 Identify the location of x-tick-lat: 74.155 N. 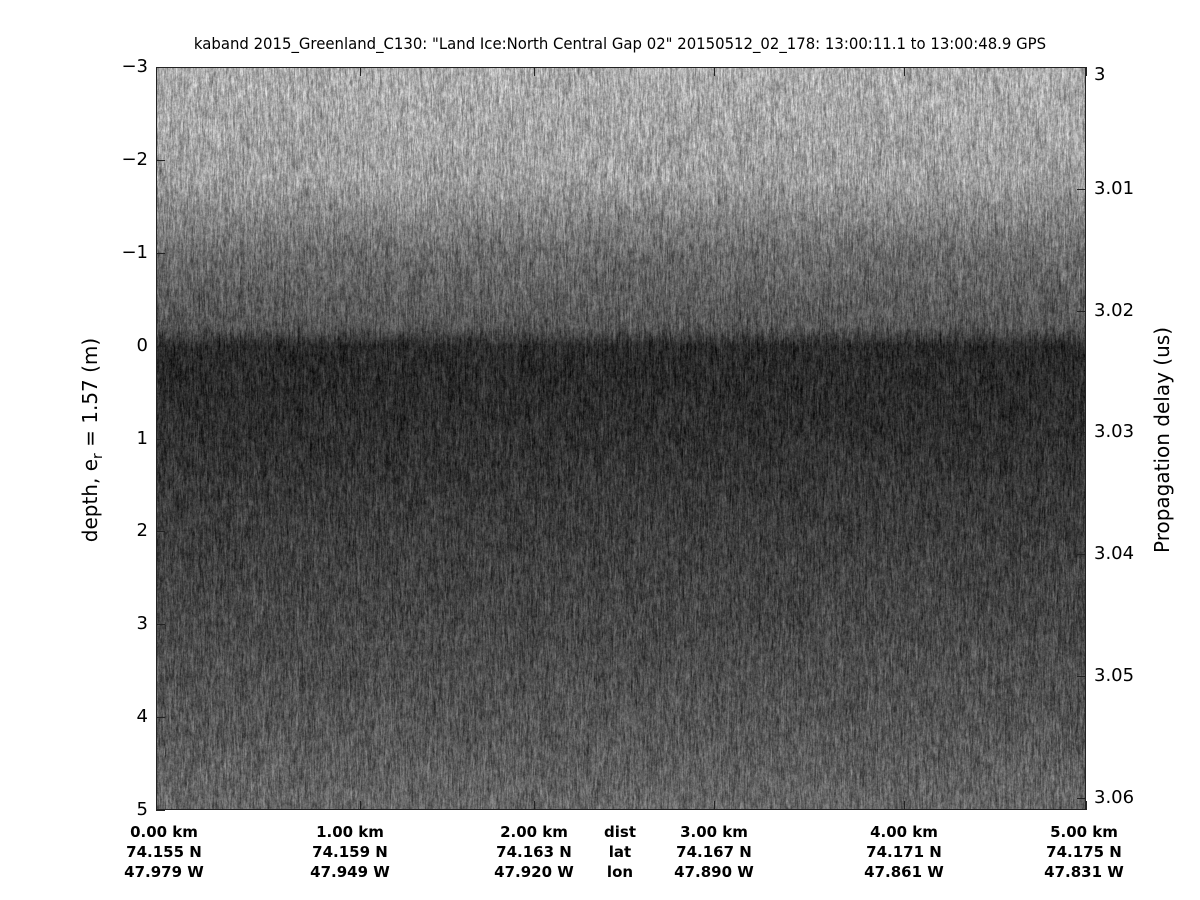
(164, 852).